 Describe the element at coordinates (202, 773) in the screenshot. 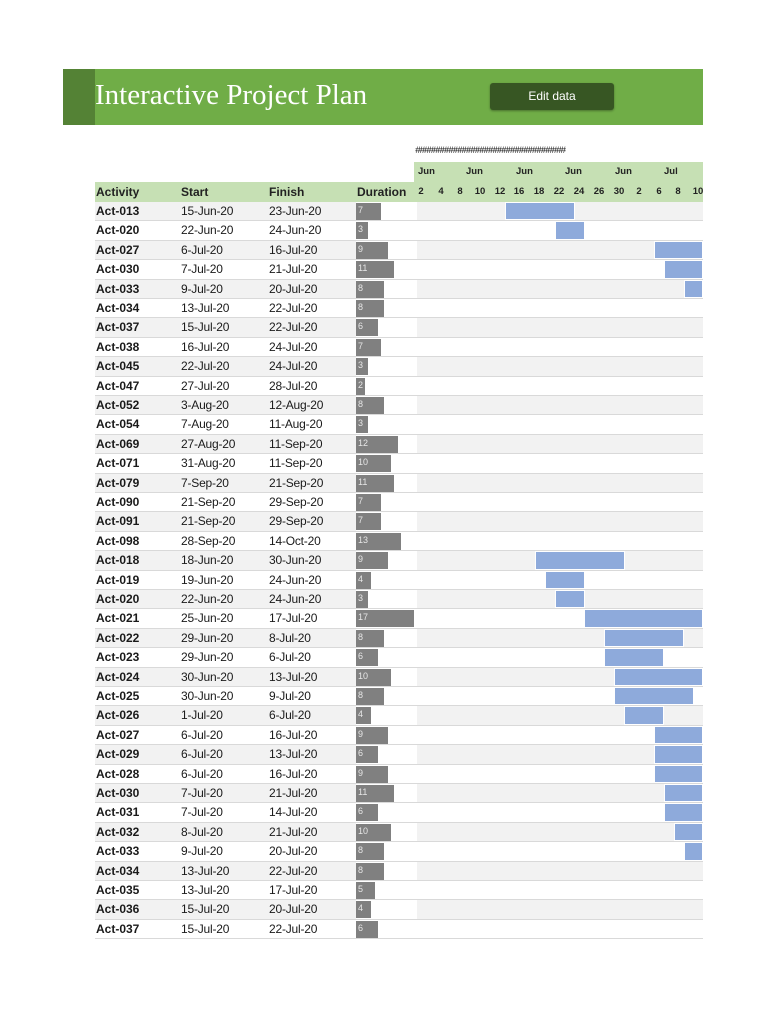

I see `start-date-cell: 6-Jul-20` at that location.